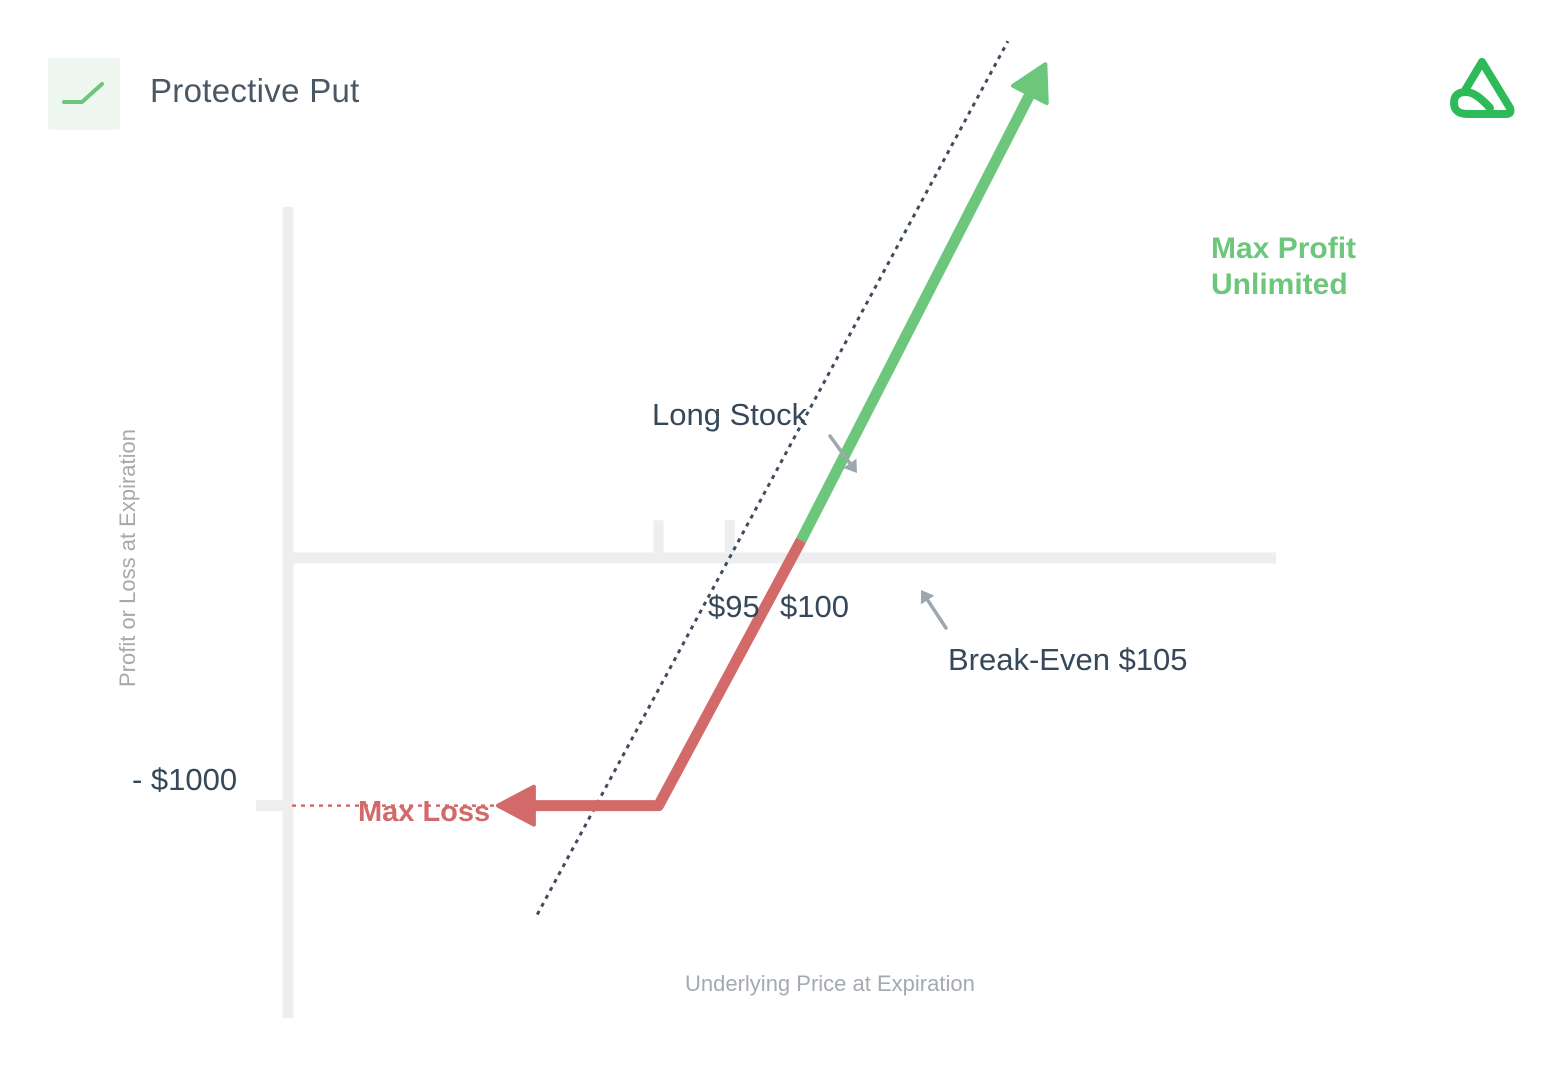 Image resolution: width=1560 pixels, height=1070 pixels. What do you see at coordinates (1482, 88) in the screenshot?
I see `brand-logo-icon` at bounding box center [1482, 88].